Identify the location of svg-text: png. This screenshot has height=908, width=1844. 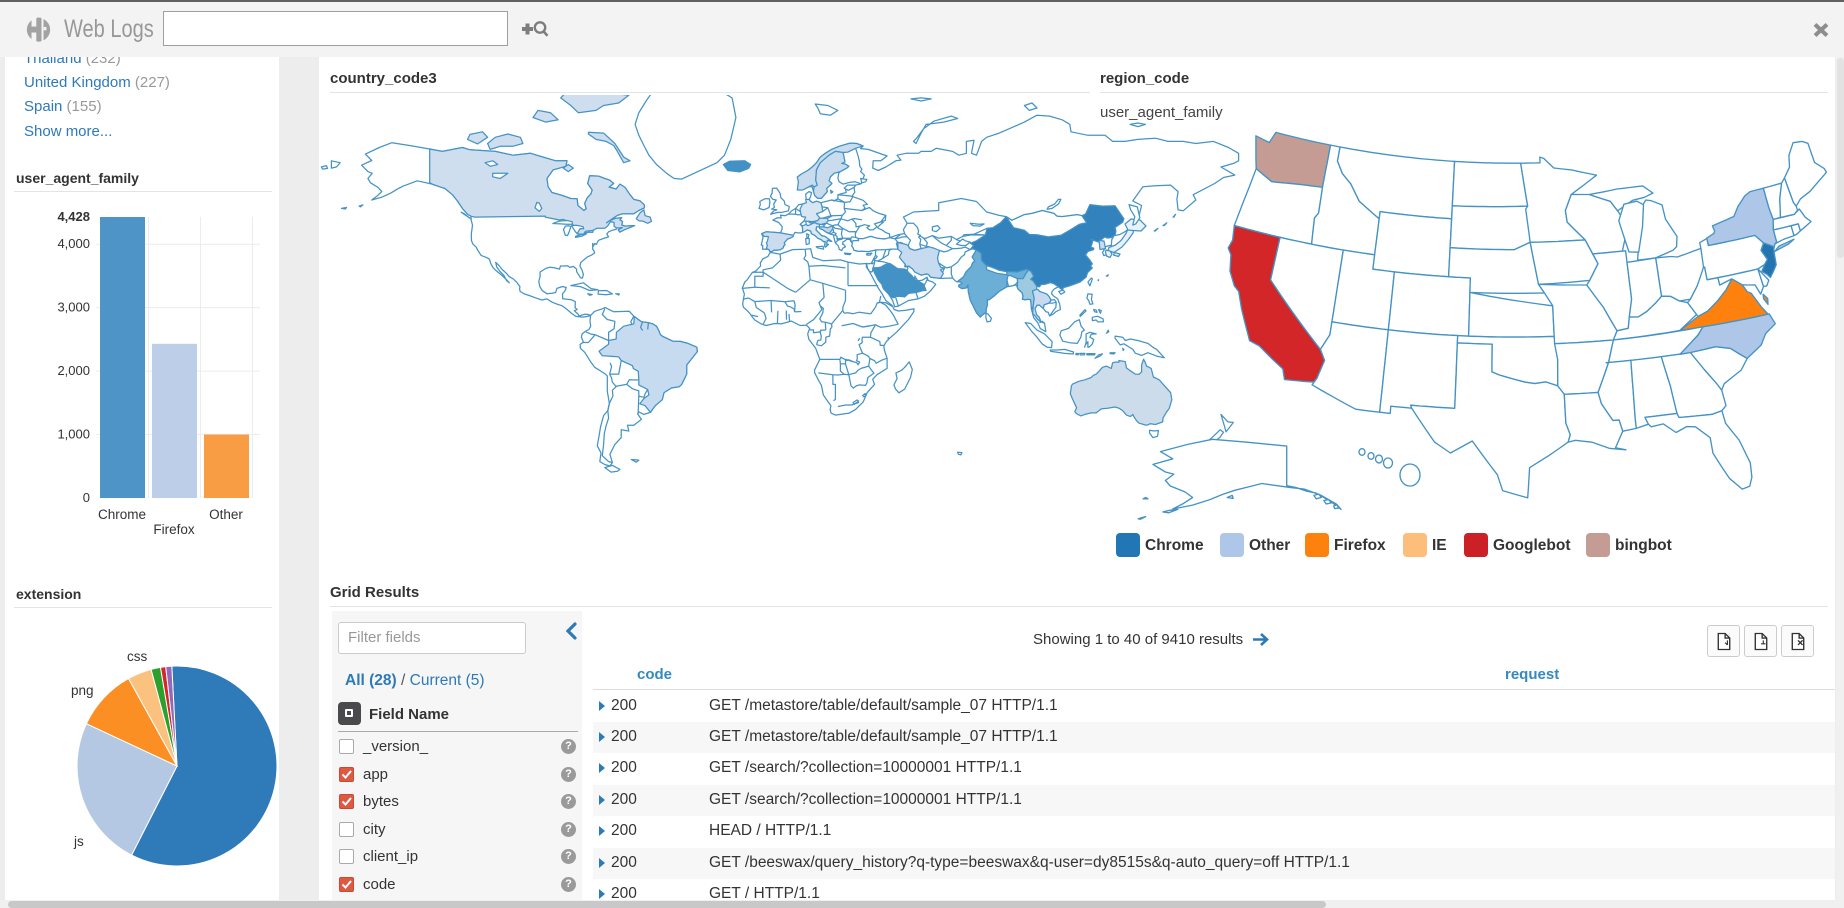
(82, 690).